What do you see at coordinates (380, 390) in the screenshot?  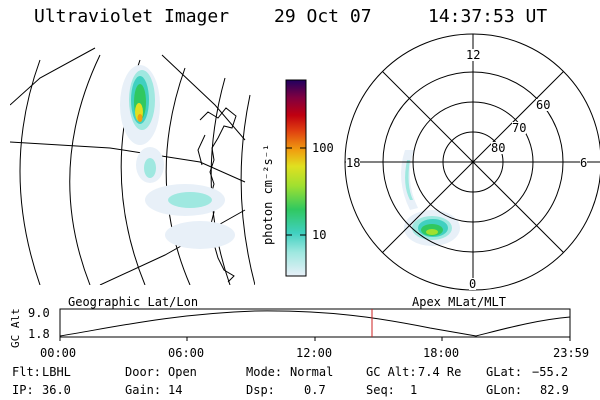 I see `seq-label: Seq:` at bounding box center [380, 390].